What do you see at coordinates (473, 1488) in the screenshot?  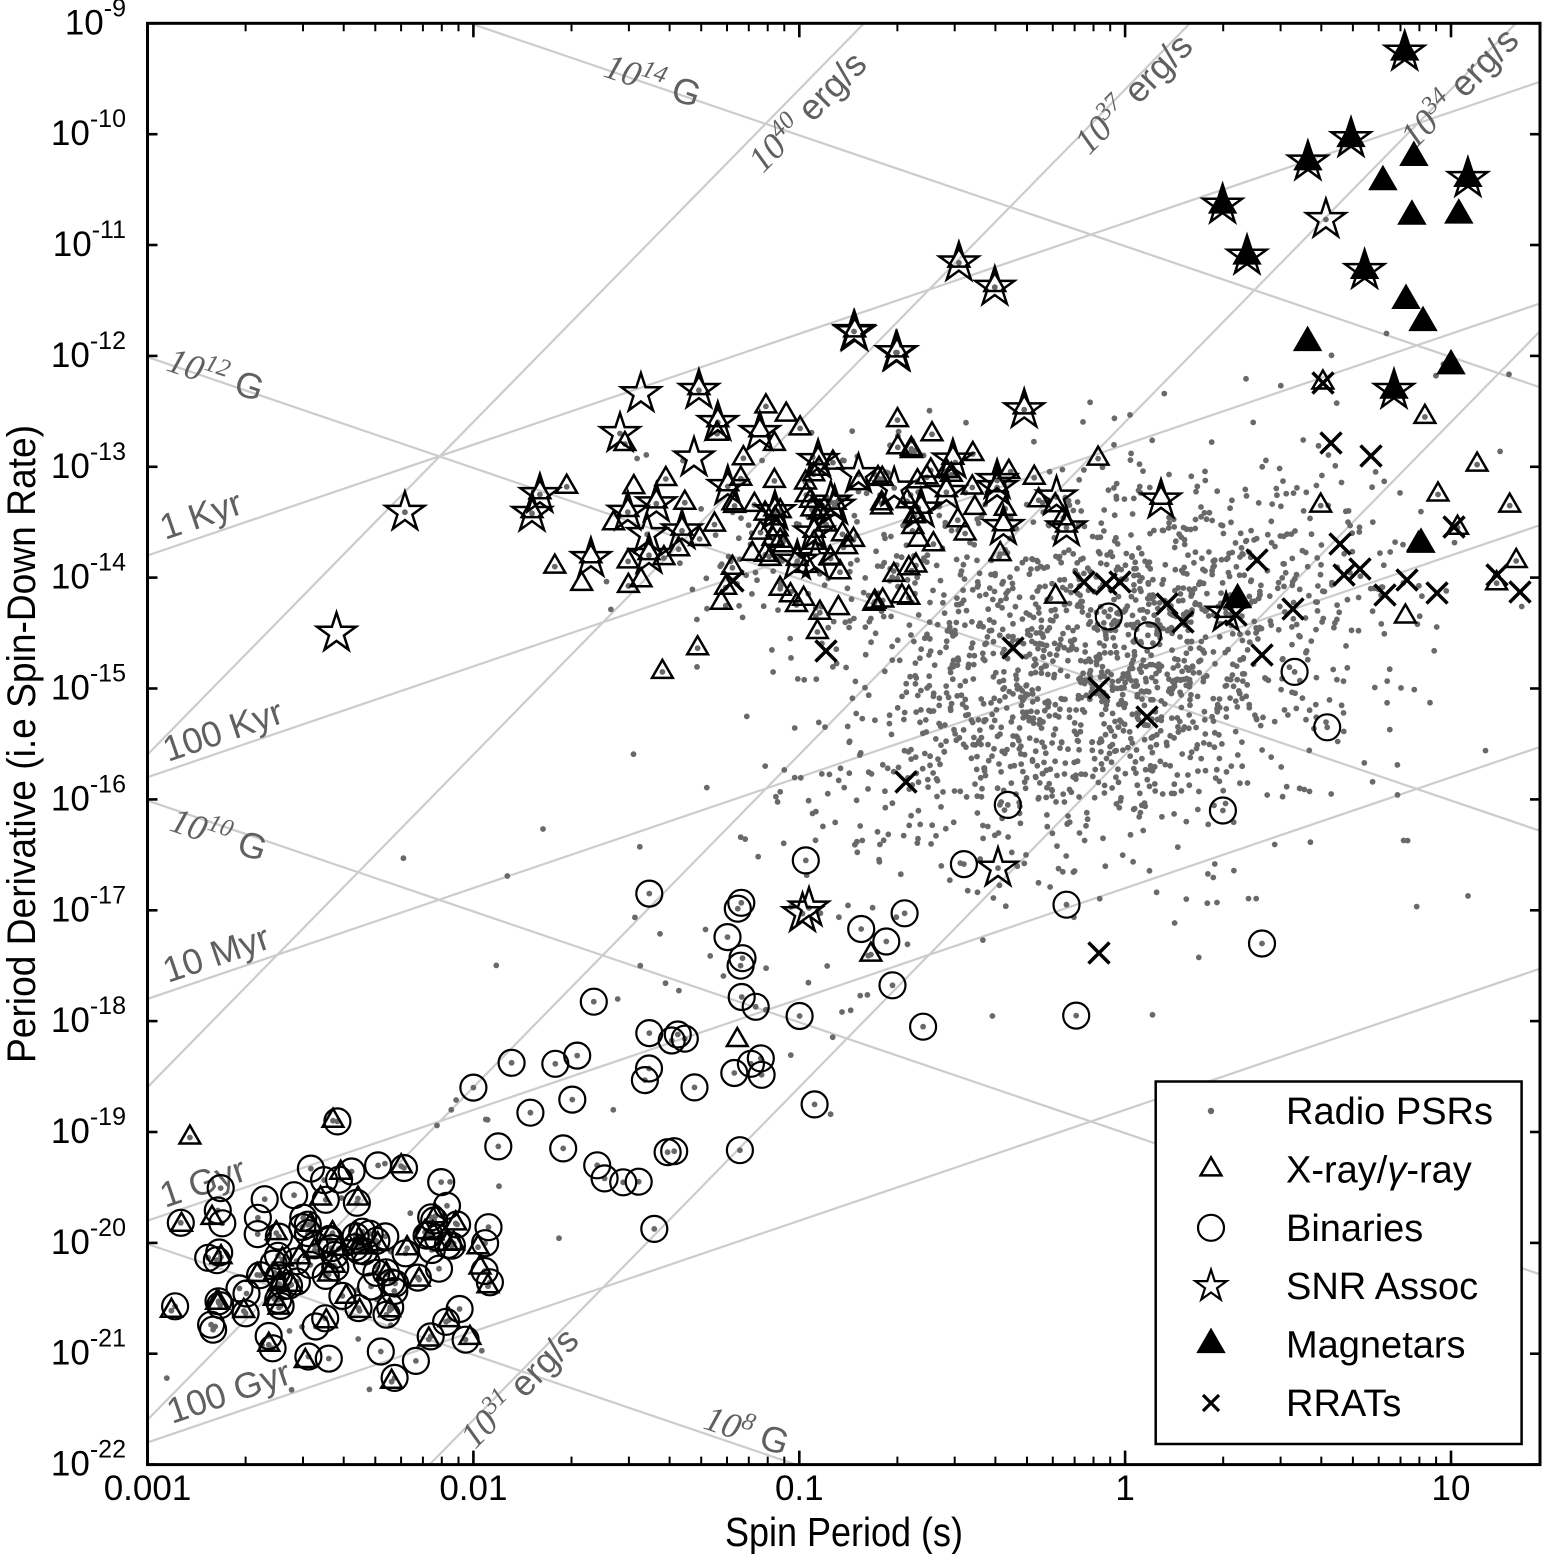 I see `svg-text: 0.01` at bounding box center [473, 1488].